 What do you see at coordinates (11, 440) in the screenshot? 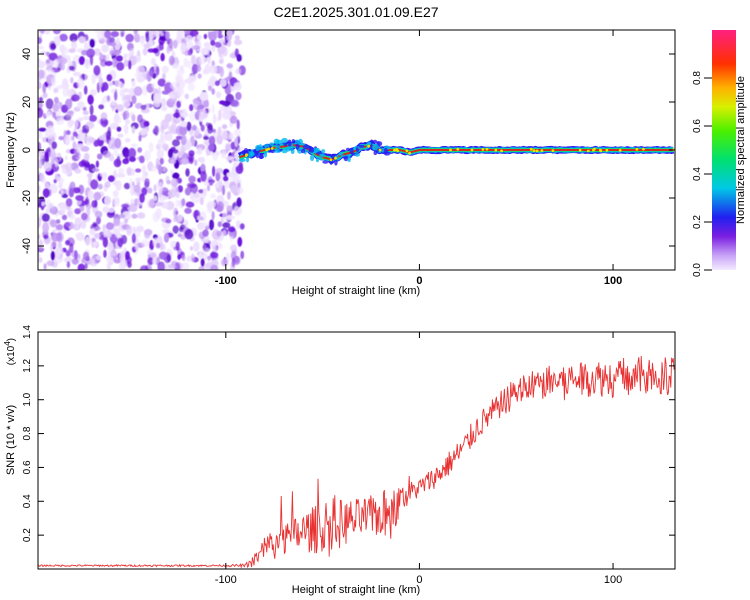
I see `snr-y-label: SNR (10 * v/v)` at bounding box center [11, 440].